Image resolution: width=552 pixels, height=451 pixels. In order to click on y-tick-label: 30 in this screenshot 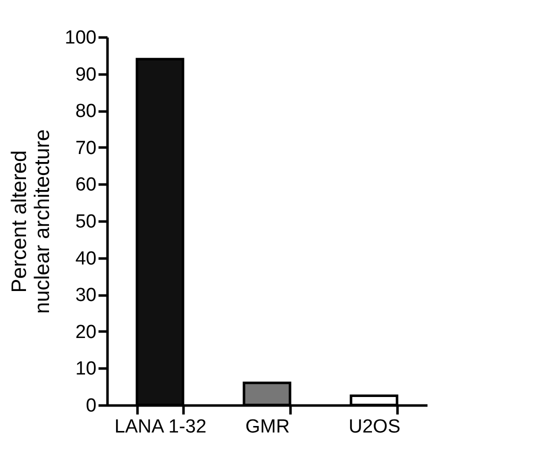, I will do `click(85, 295)`.